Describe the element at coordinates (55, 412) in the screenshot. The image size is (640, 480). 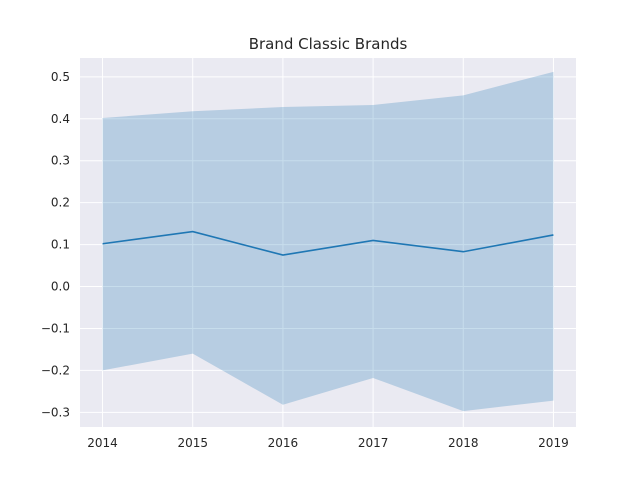
I see `y-tick-label: −0.3` at that location.